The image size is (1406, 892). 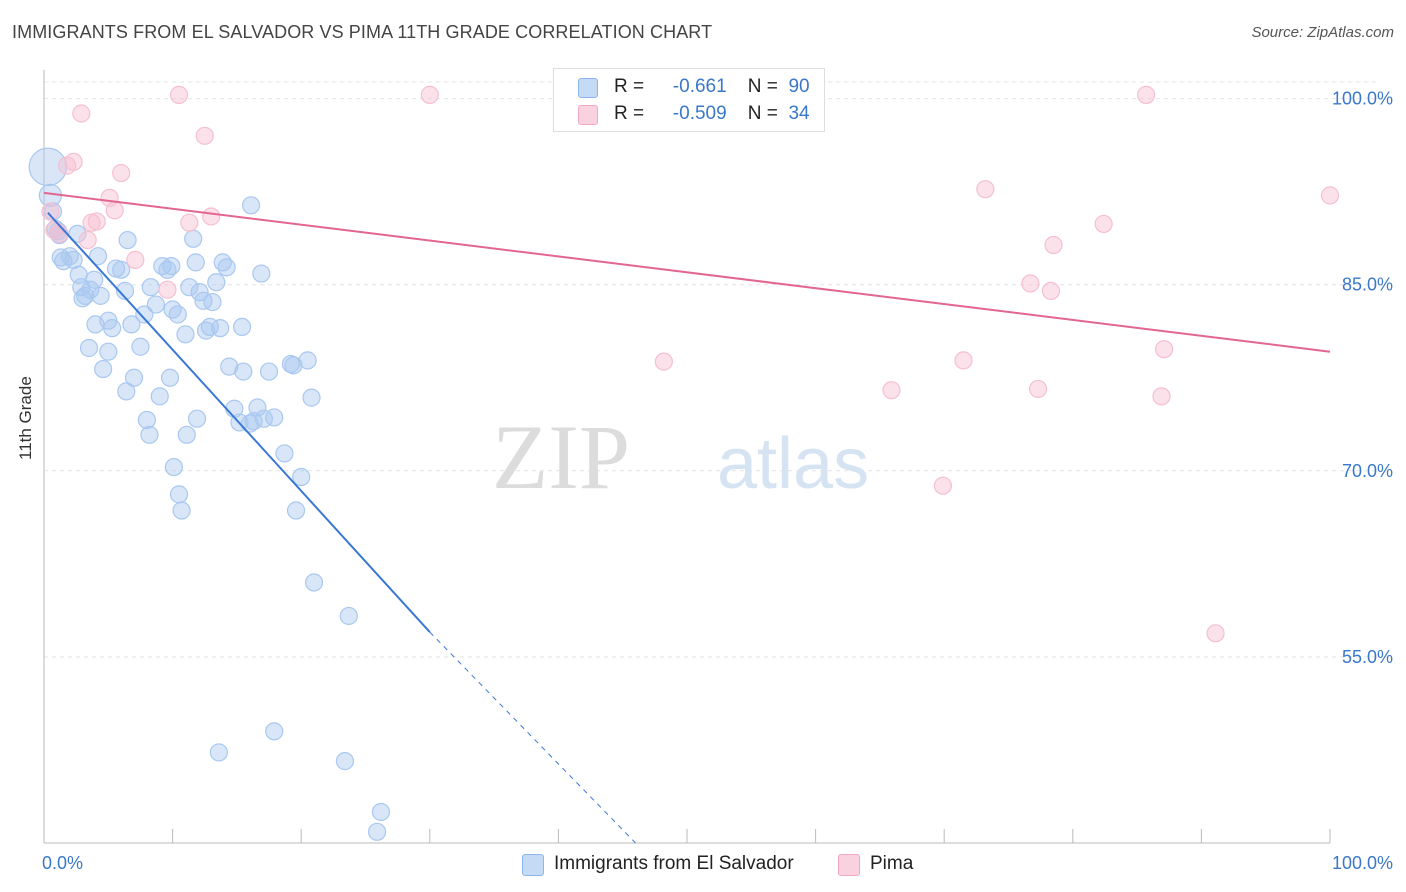 What do you see at coordinates (1362, 378) in the screenshot?
I see `y-tick-labels: 55.0% 70.0% 85.0% 100.0%` at bounding box center [1362, 378].